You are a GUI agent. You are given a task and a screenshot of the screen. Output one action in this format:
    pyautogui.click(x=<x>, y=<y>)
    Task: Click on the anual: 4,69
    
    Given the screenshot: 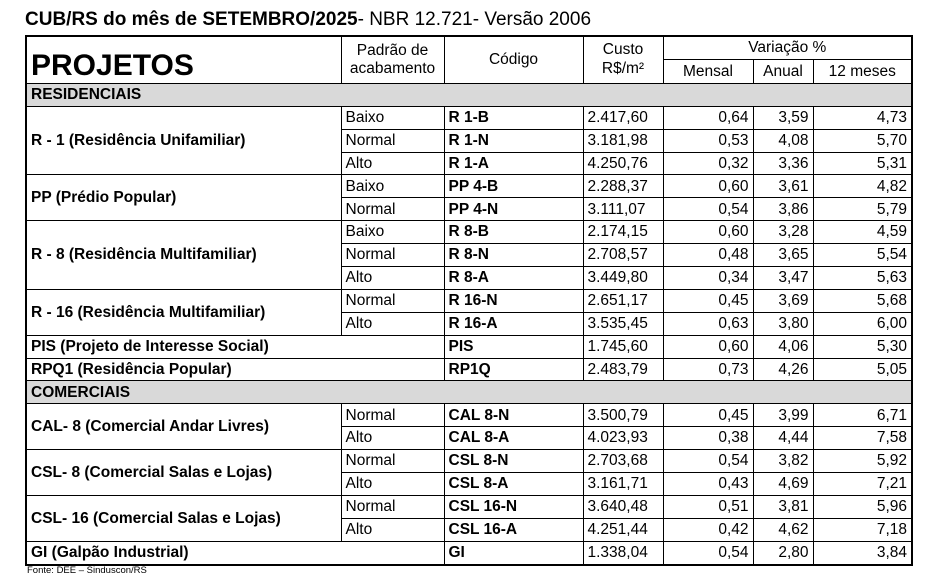 What is the action you would take?
    pyautogui.click(x=783, y=484)
    